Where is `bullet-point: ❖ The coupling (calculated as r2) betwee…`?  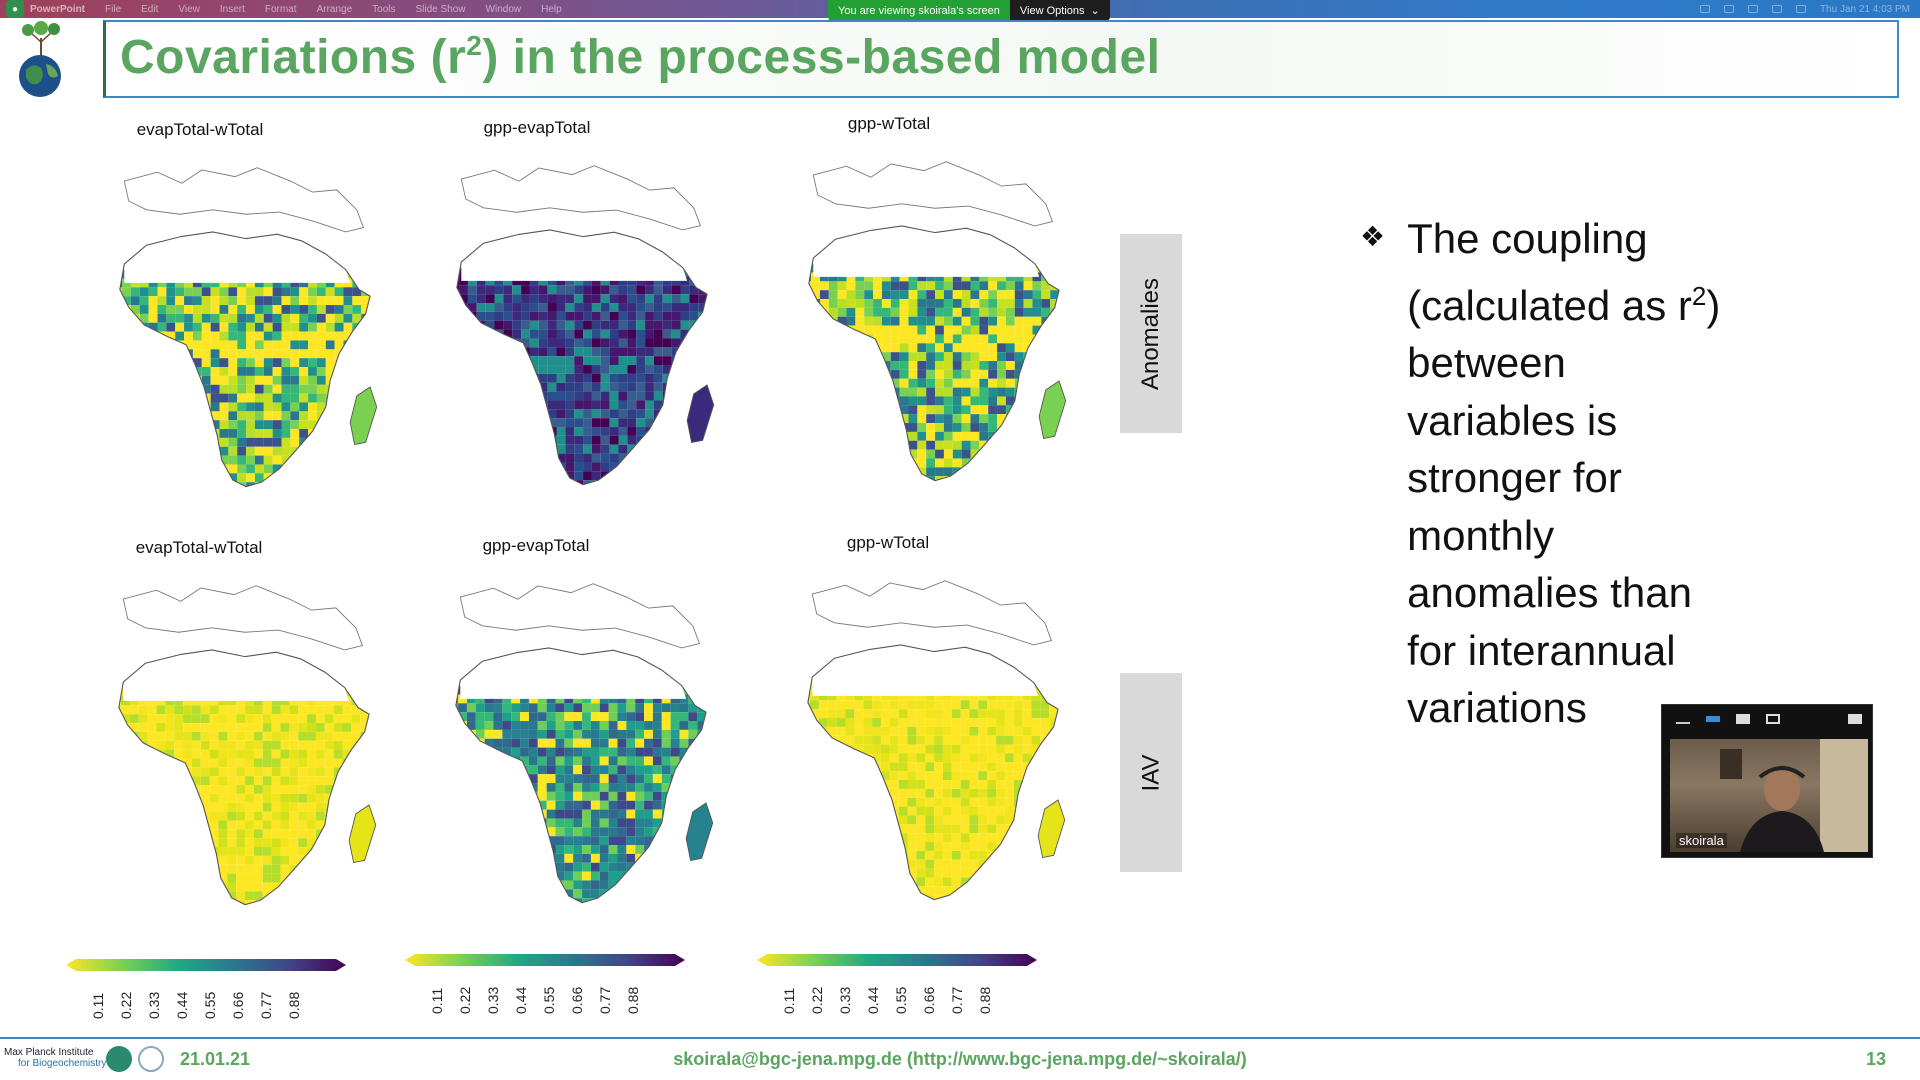
bullet-point: ❖ The coupling (calculated as r2) betwee… is located at coordinates (1550, 473).